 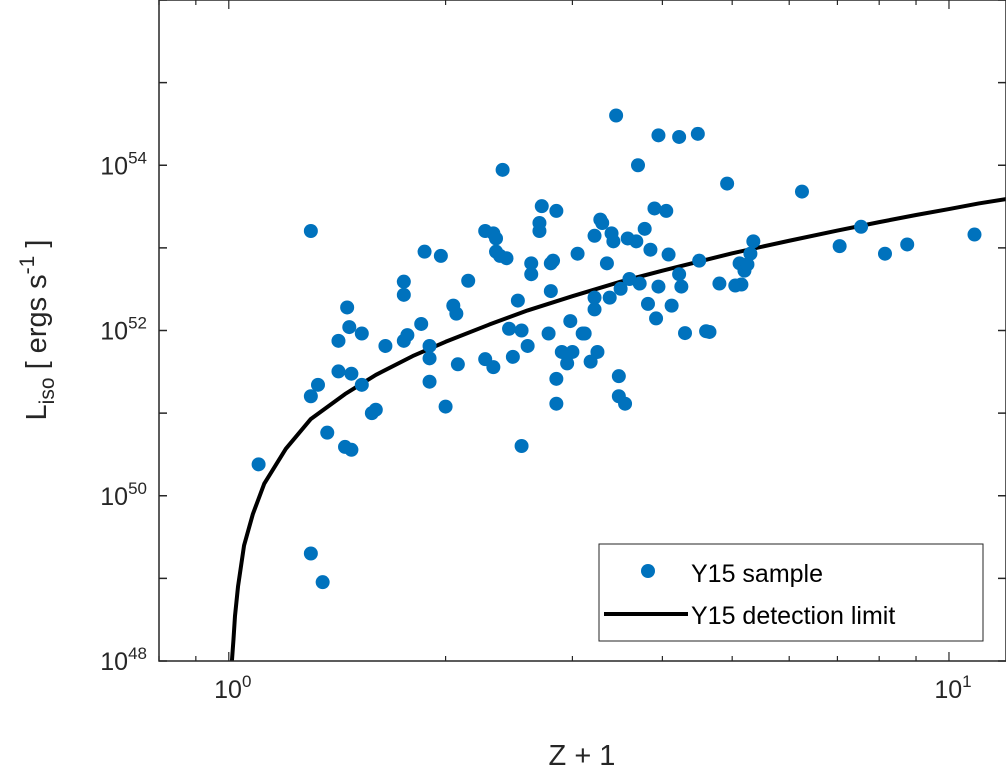 I want to click on legend: Y15 sample Y15 detection limit, so click(x=791, y=592).